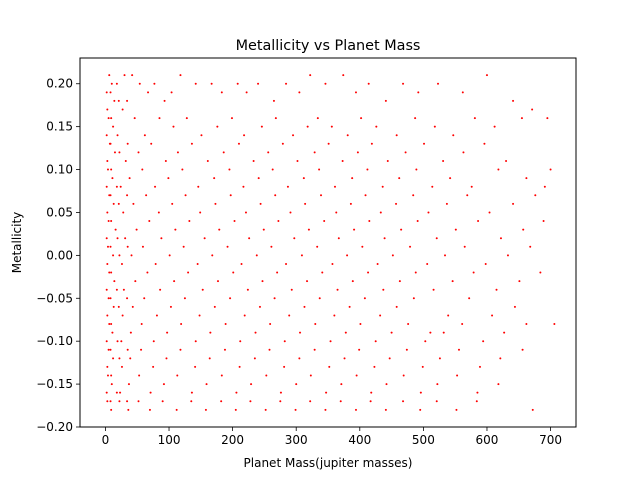 This screenshot has height=480, width=640. I want to click on x-axis-label: Planet Mass(jupiter masses), so click(328, 463).